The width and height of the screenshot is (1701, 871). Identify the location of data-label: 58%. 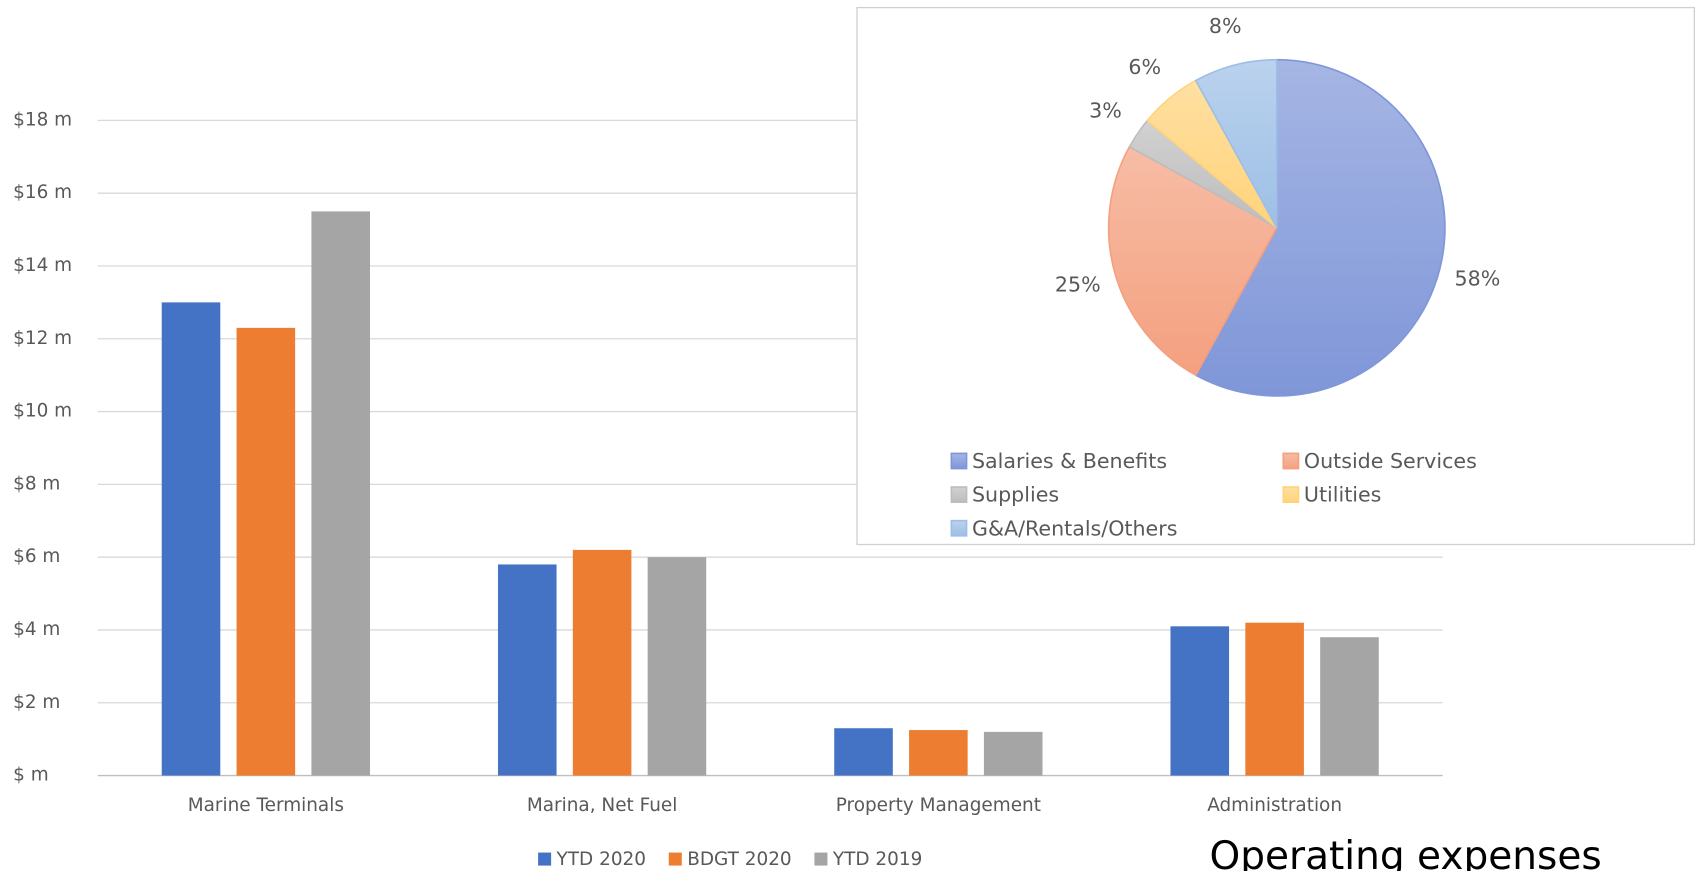
(1478, 278).